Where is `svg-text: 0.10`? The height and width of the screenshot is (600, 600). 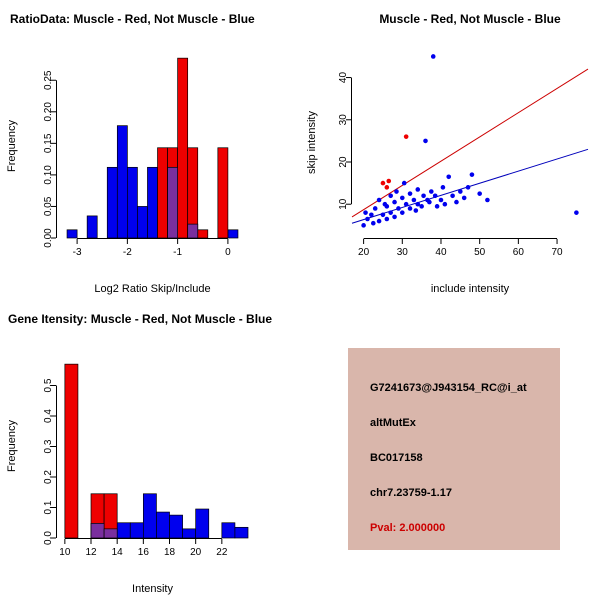
svg-text: 0.10 is located at coordinates (48, 175).